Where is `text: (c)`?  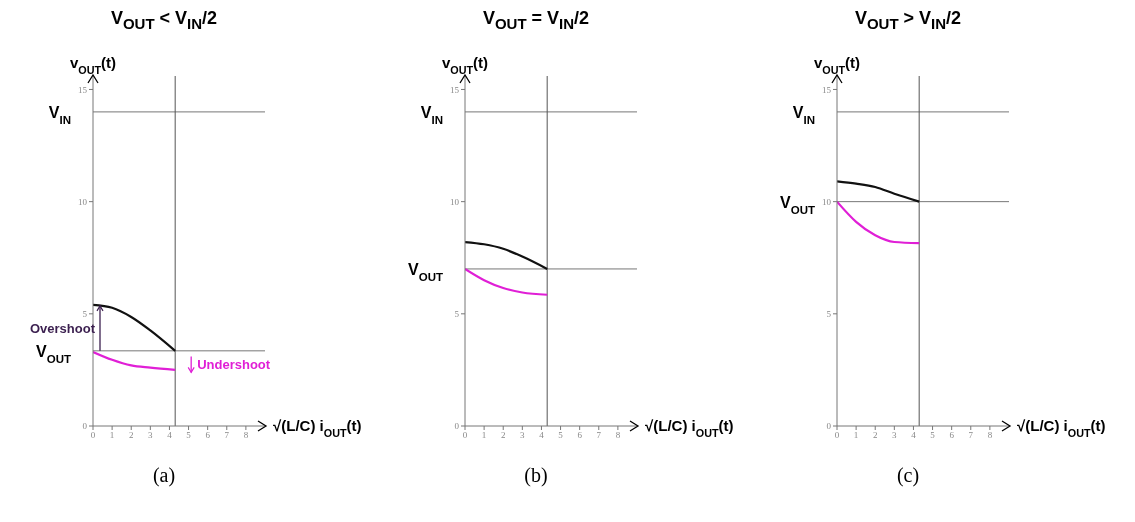
text: (c) is located at coordinates (908, 475).